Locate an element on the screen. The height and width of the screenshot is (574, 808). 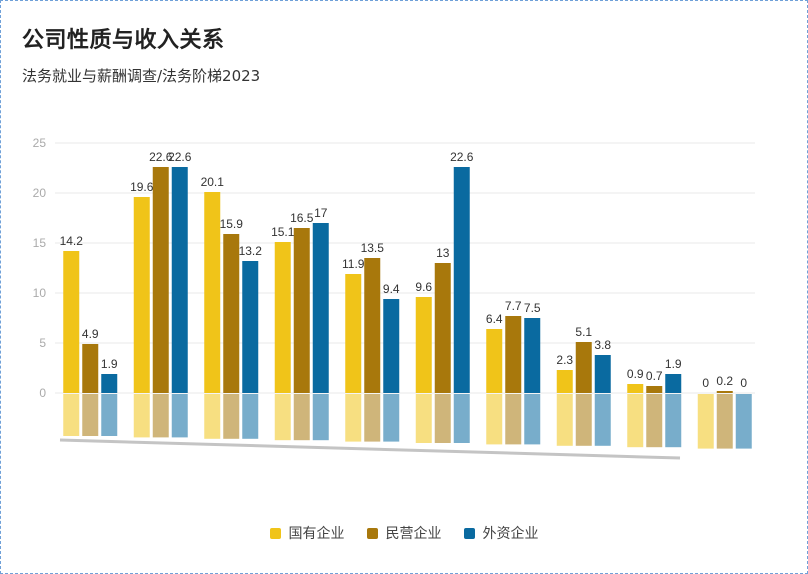
data-label: 14.2 is located at coordinates (72, 241).